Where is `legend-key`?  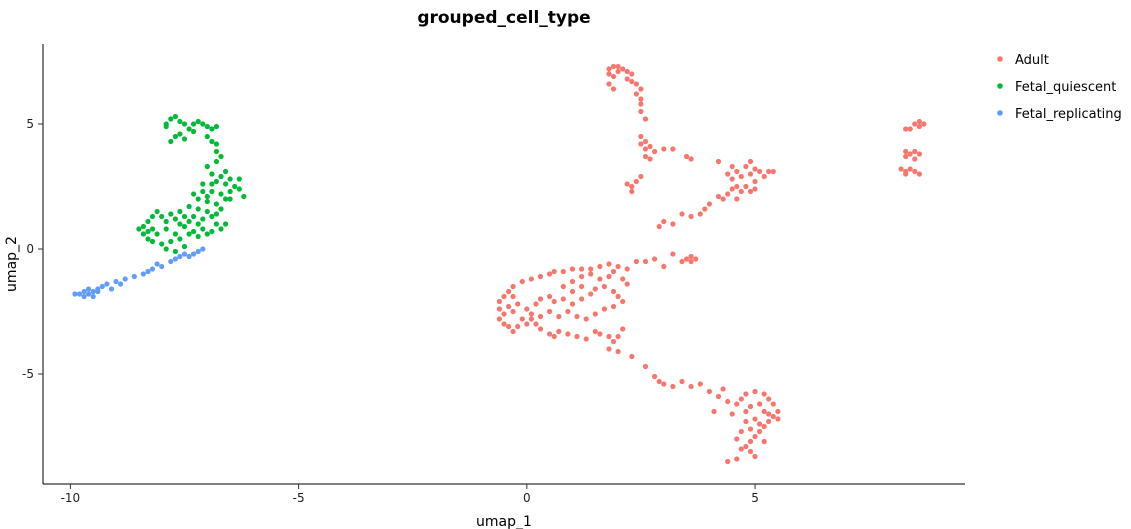 legend-key is located at coordinates (1000, 86).